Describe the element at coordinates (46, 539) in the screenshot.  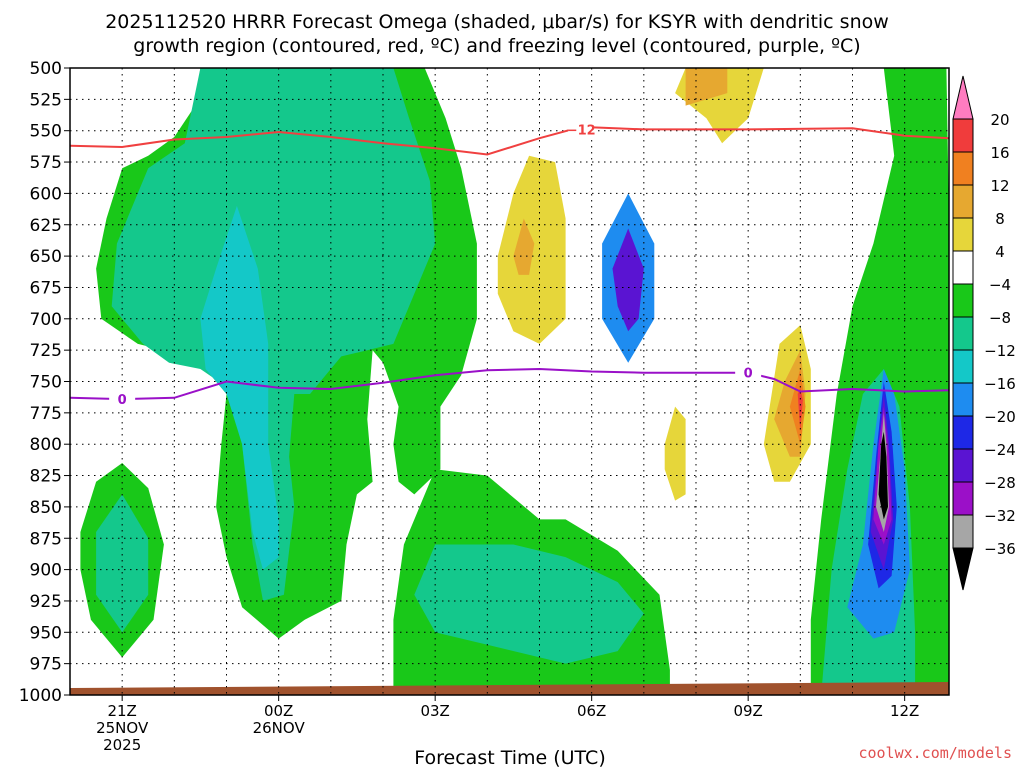
I see `y-tick-label-875: 875` at that location.